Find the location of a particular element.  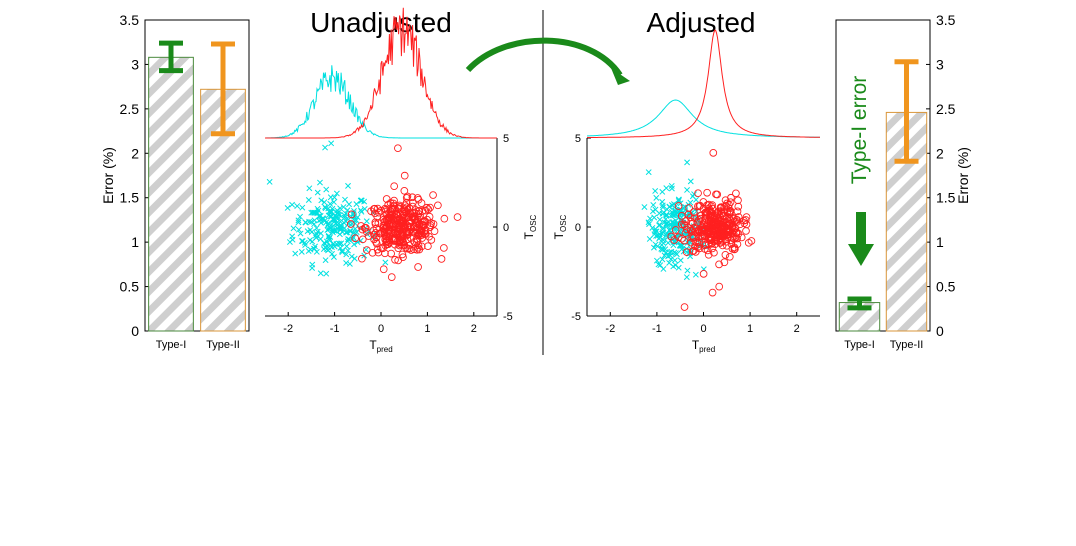

y-tick-label: 0 is located at coordinates (940, 331).